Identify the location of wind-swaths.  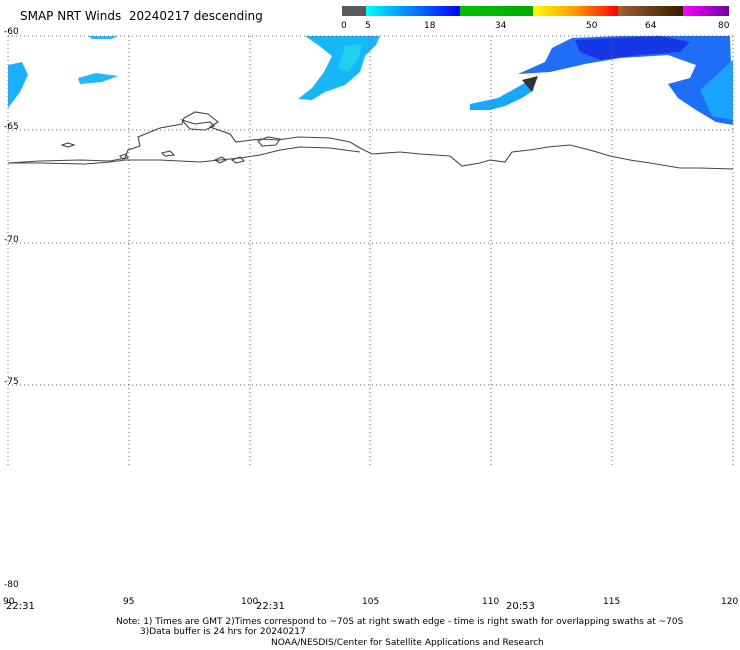
(370, 80).